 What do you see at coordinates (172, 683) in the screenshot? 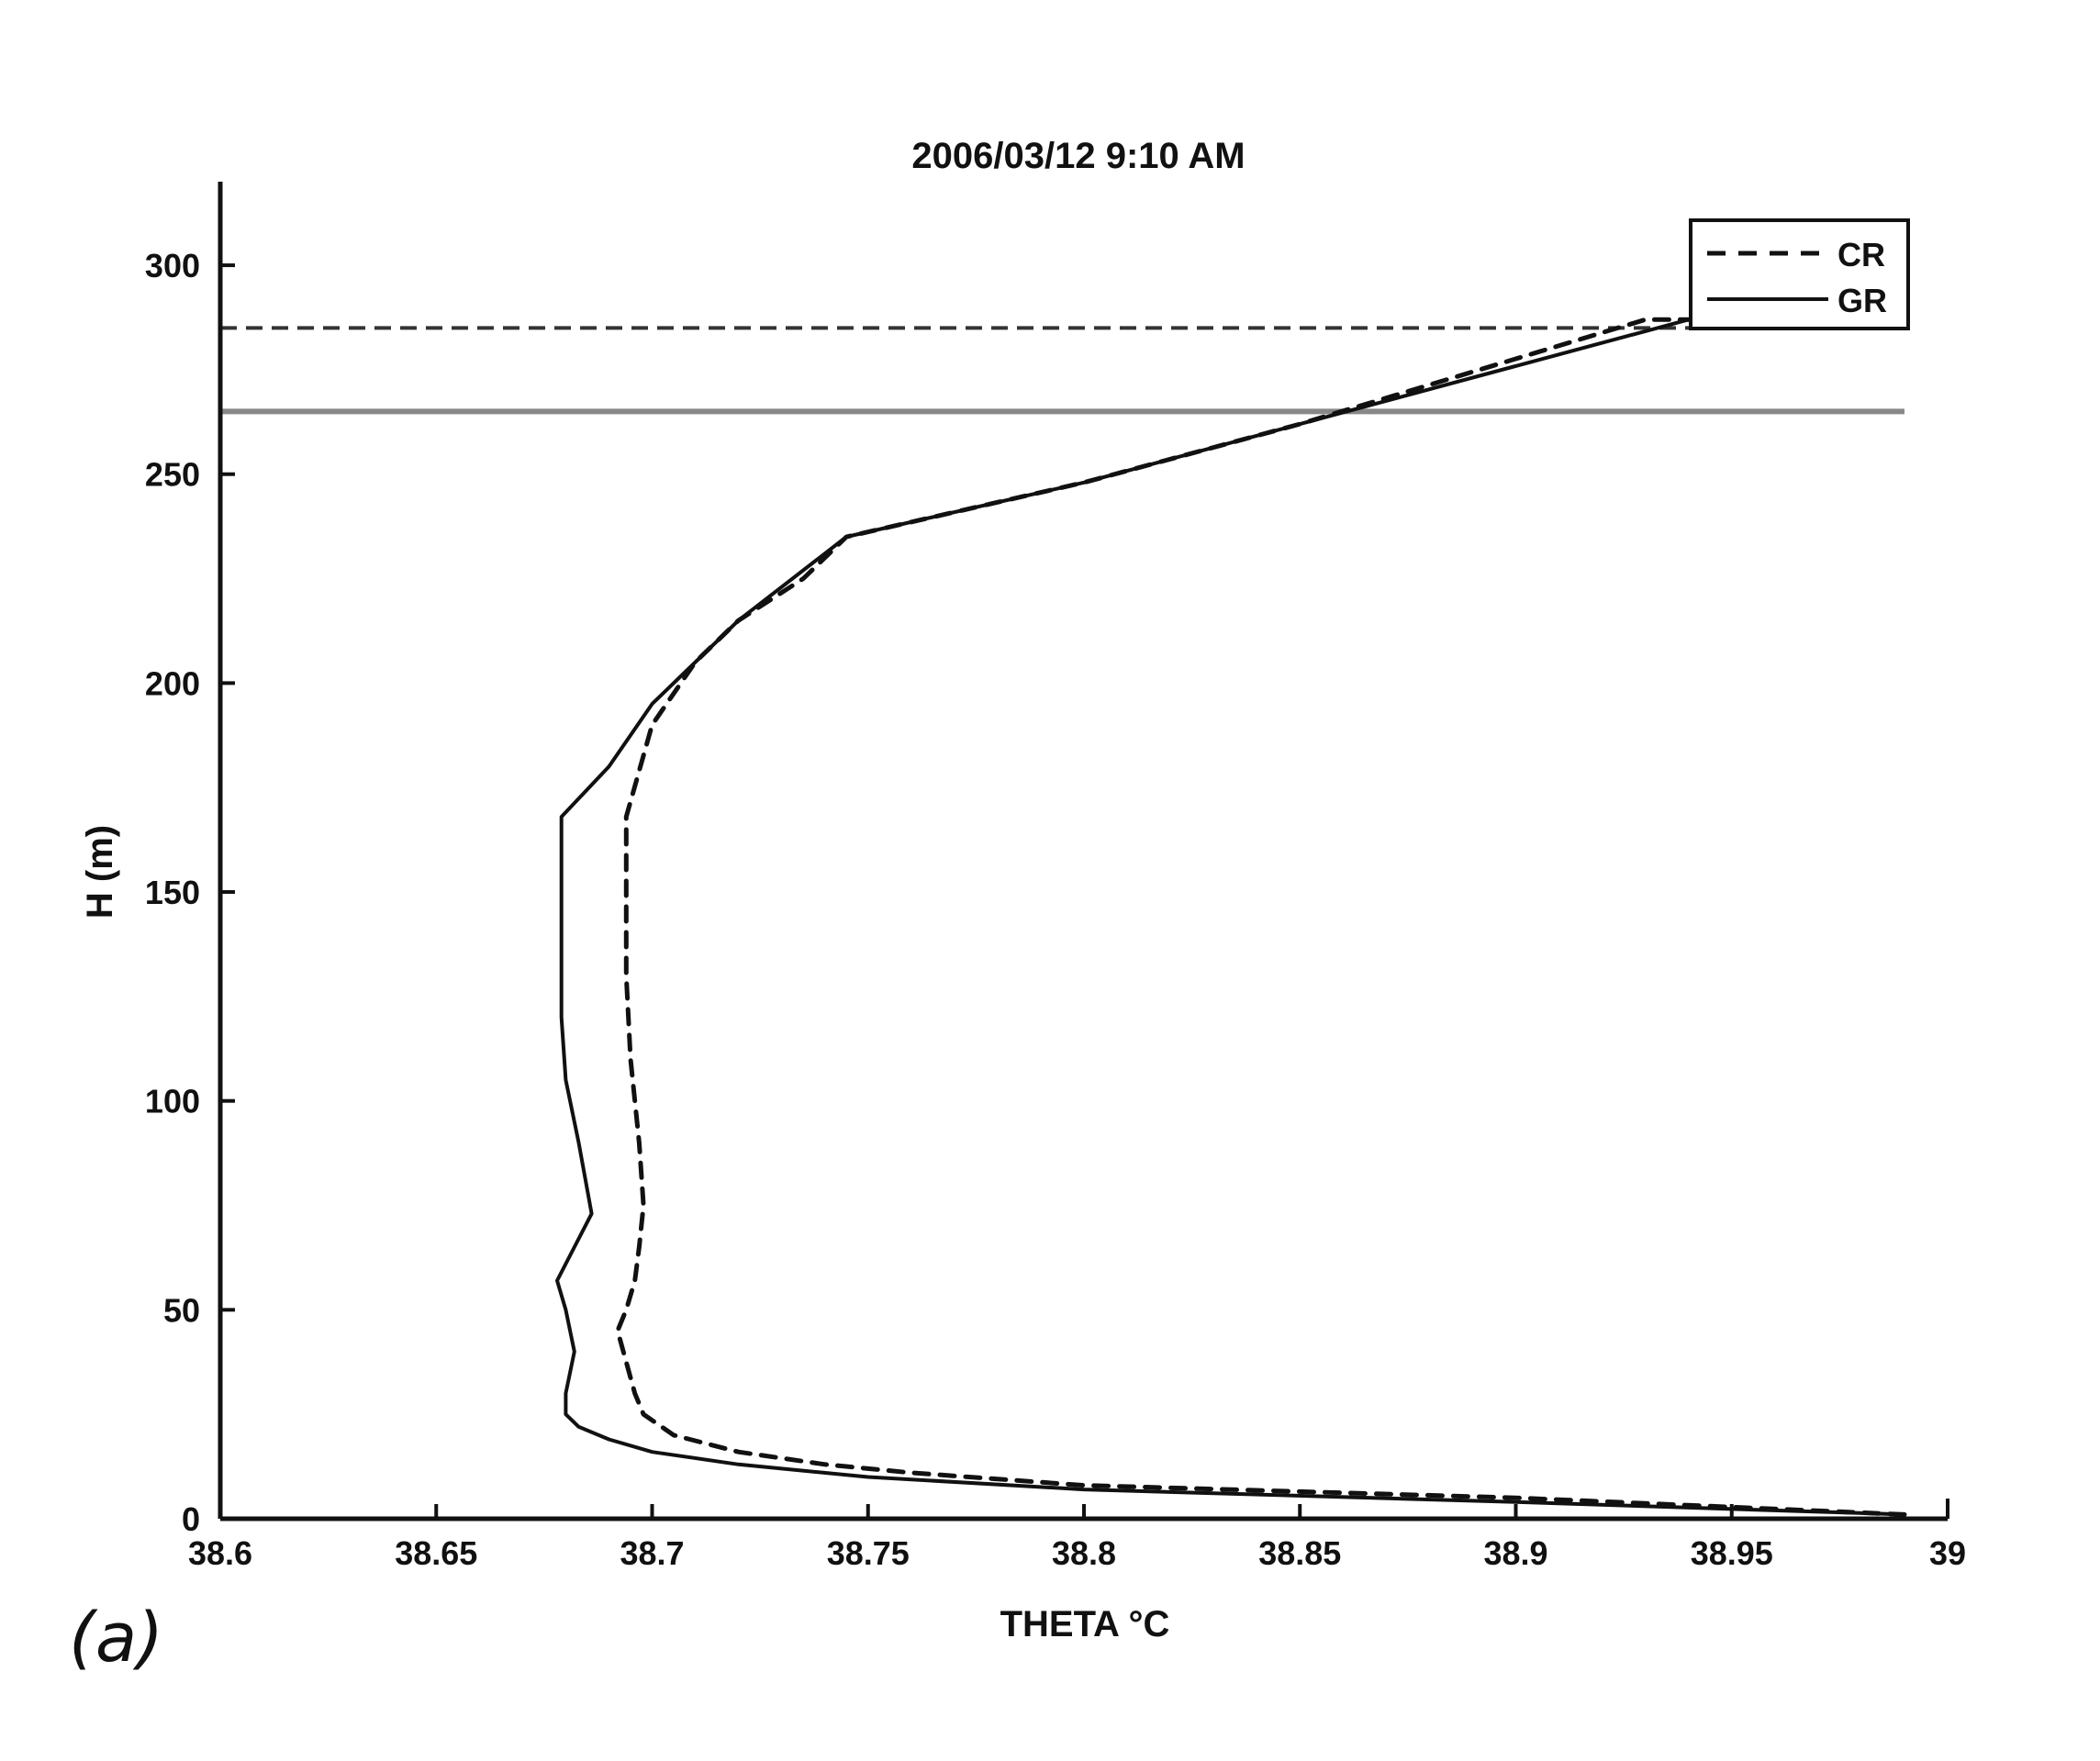
I see `y-tick-label: 200` at bounding box center [172, 683].